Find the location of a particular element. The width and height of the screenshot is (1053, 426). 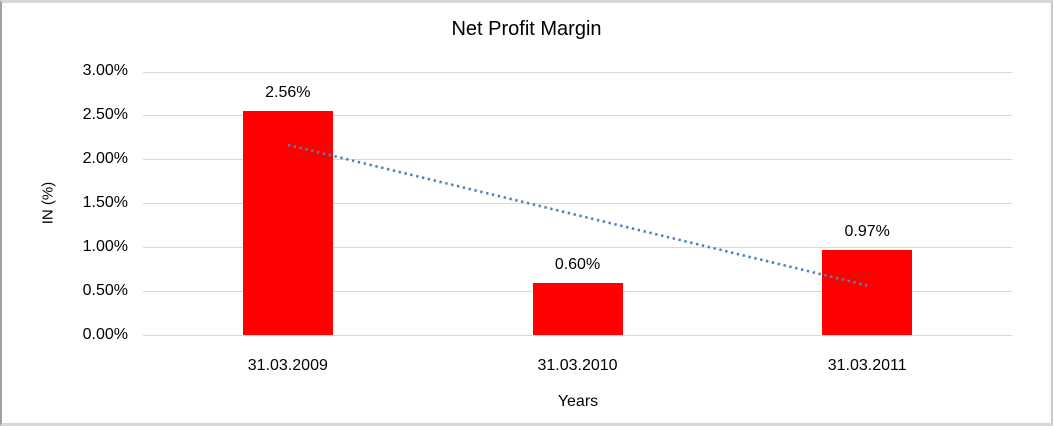

x-axis-tick-label: 31.03.2010 is located at coordinates (577, 365).